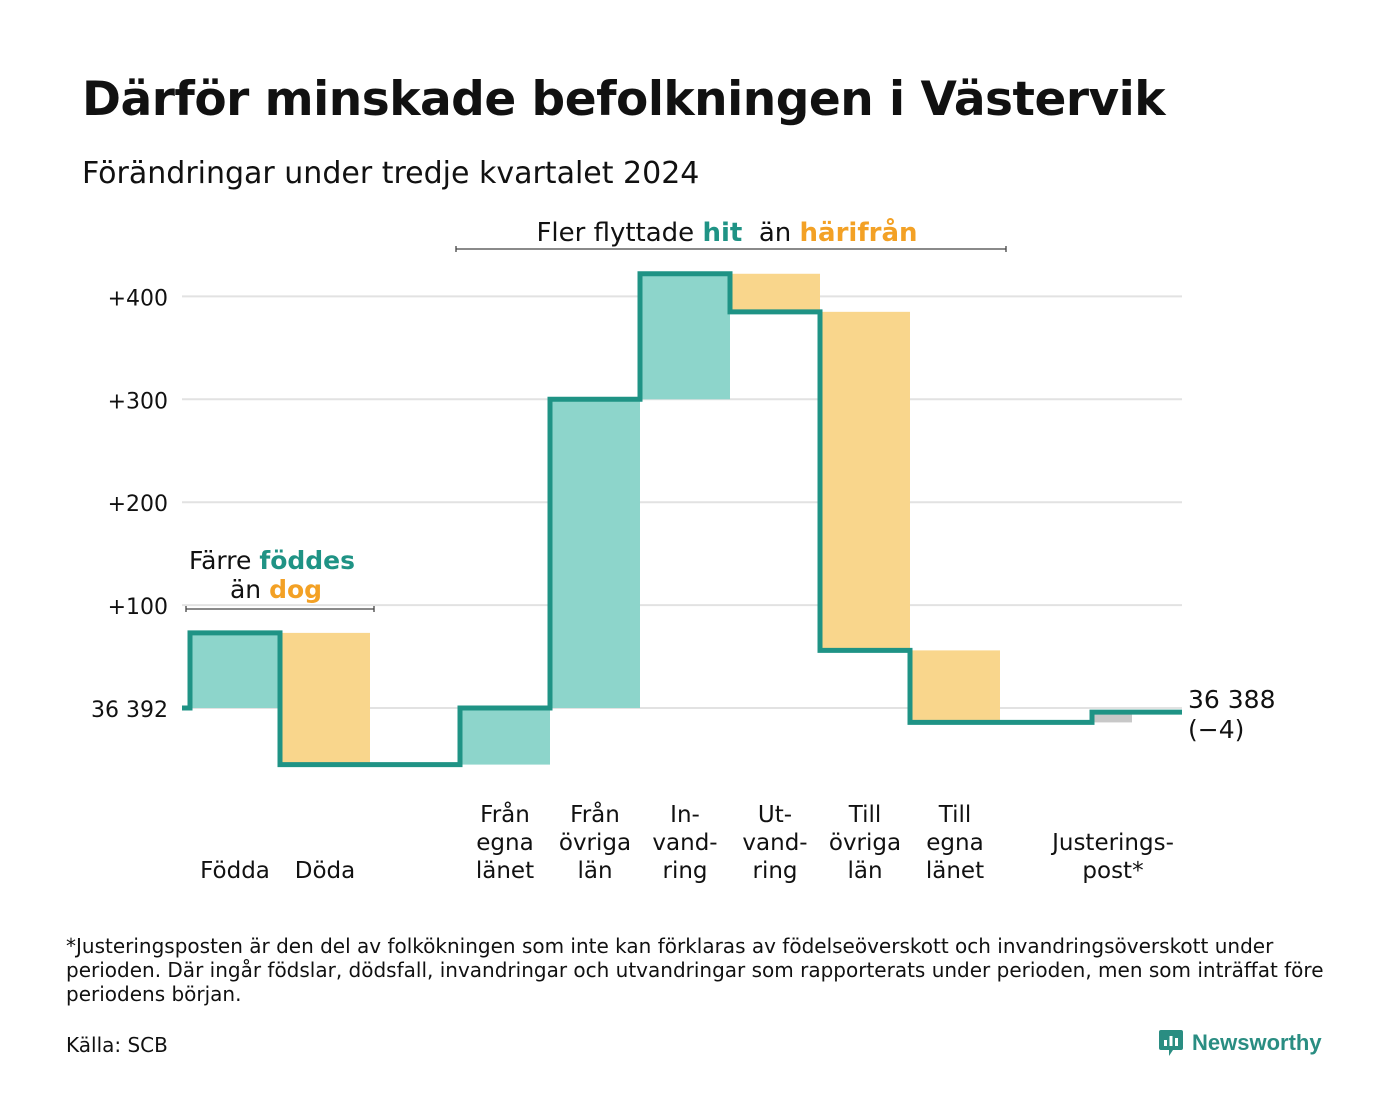 This screenshot has height=1120, width=1400. What do you see at coordinates (1231, 699) in the screenshot?
I see `end-value-label: 36 388` at bounding box center [1231, 699].